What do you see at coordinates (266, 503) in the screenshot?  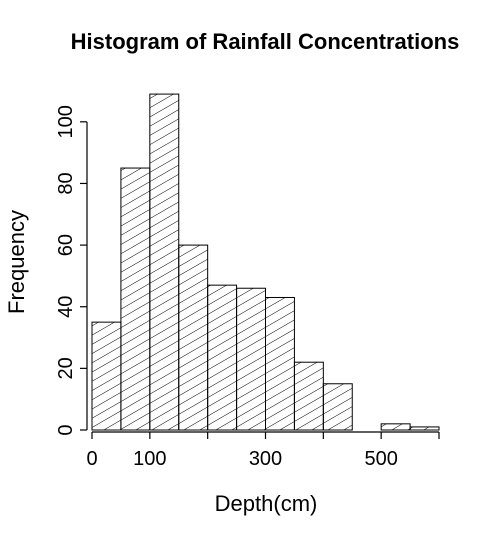 I see `x-axis-label: Depth(cm)` at bounding box center [266, 503].